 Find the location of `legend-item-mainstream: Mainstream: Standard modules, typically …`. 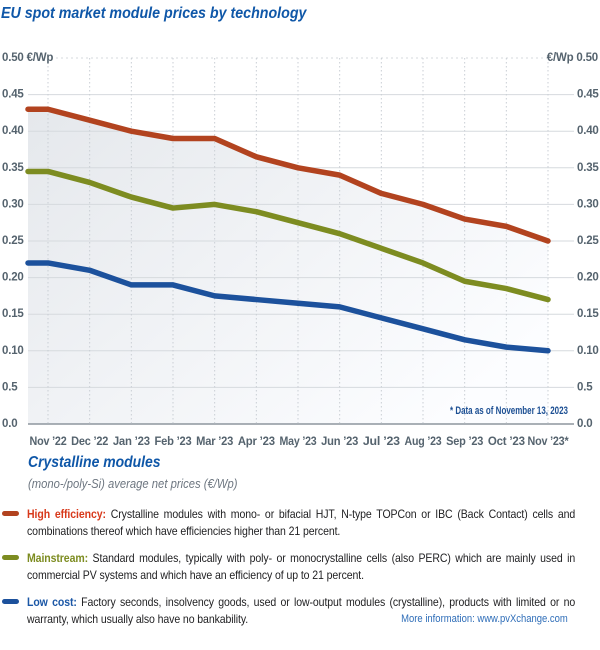

legend-item-mainstream: Mainstream: Standard modules, typically … is located at coordinates (301, 566).